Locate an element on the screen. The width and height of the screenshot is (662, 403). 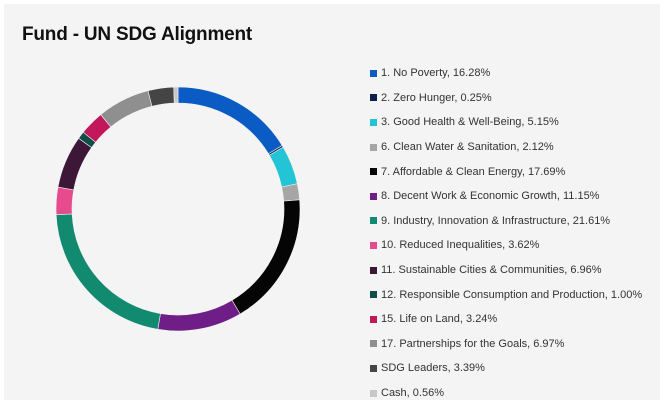
legend-item: 7. Affordable & Clean Energy, 17.69% is located at coordinates (506, 171).